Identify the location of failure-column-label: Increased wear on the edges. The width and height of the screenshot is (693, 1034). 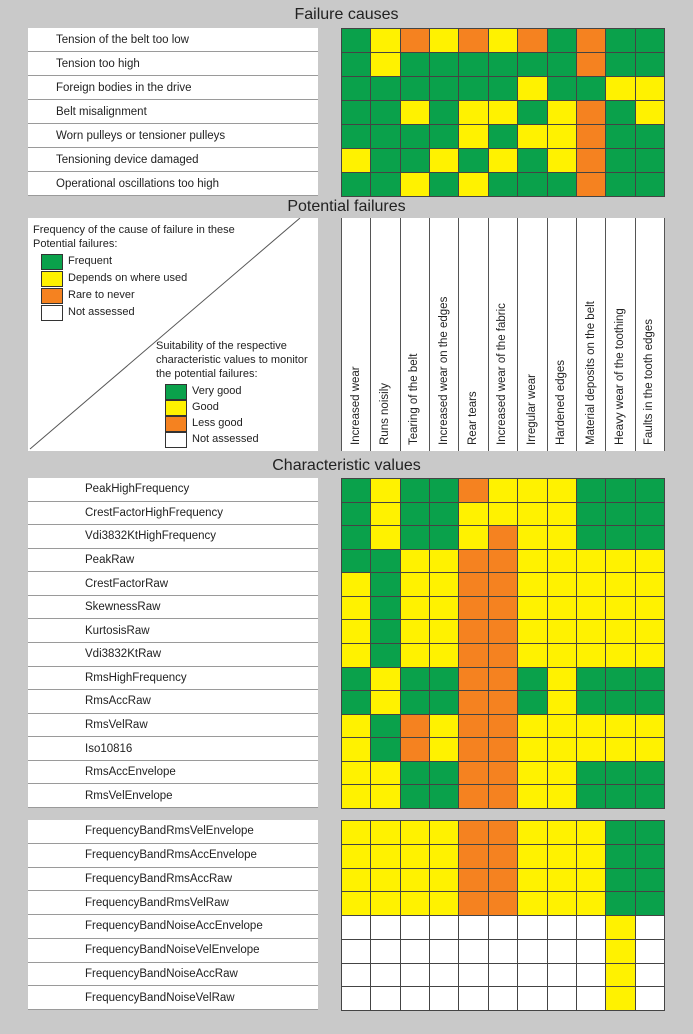
(443, 370).